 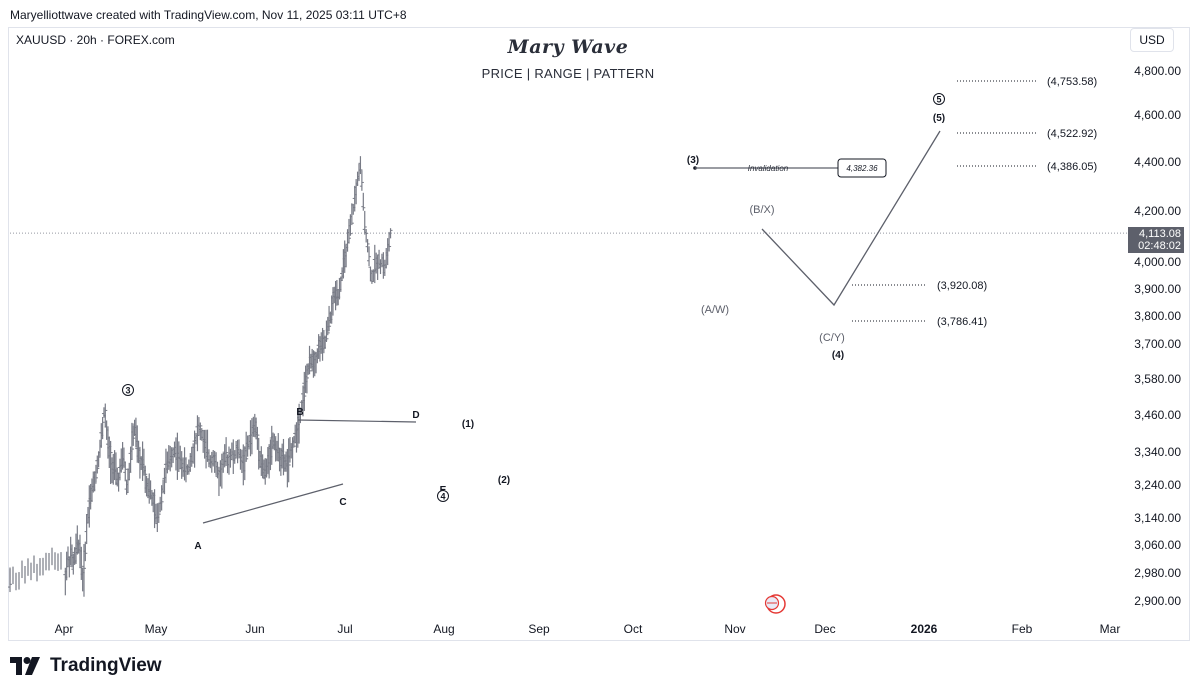 I want to click on wave-label: (5), so click(x=939, y=118).